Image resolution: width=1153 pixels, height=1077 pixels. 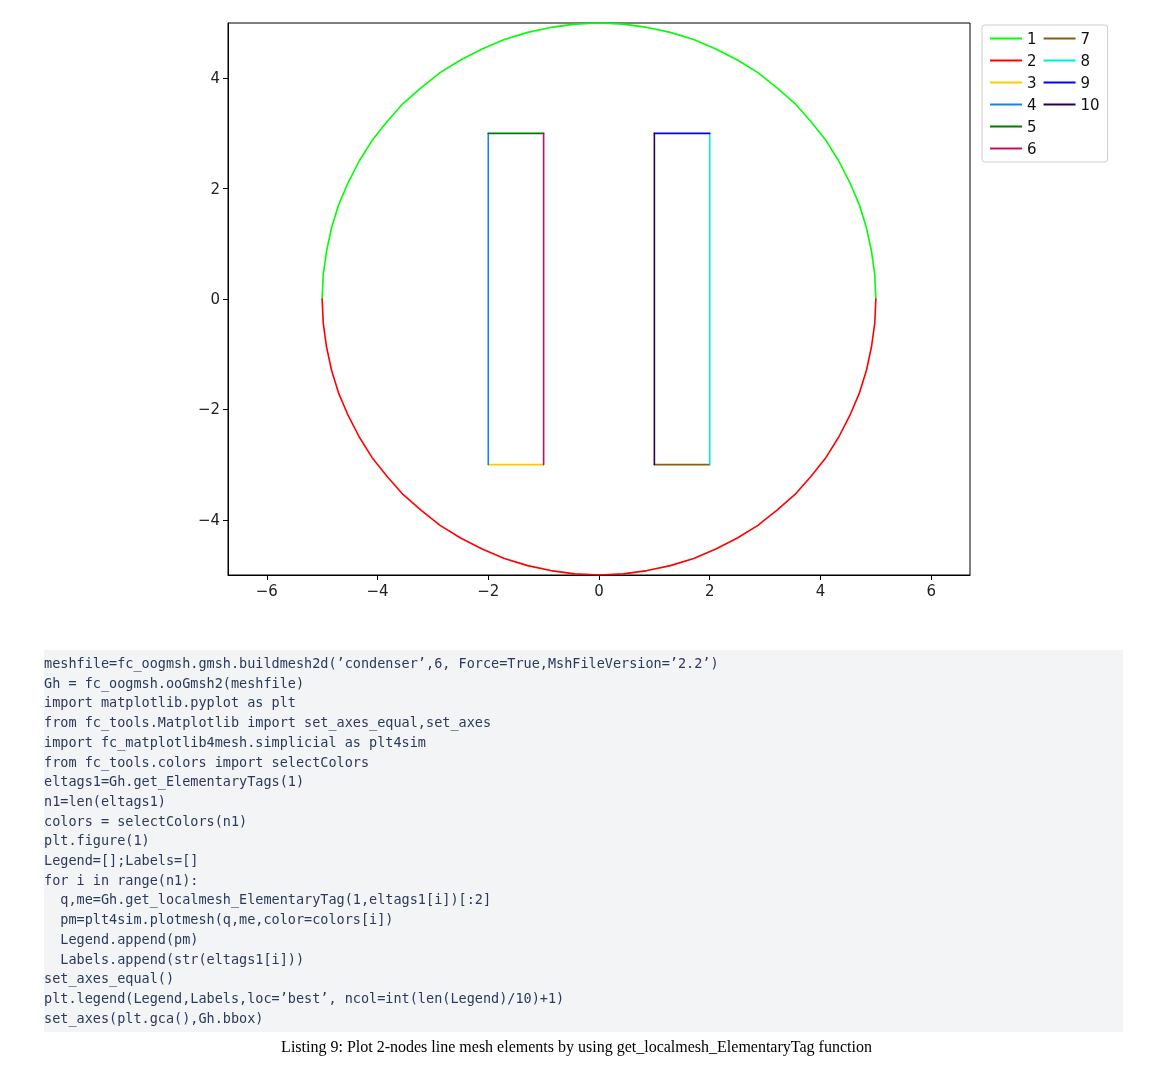 What do you see at coordinates (1032, 60) in the screenshot?
I see `legend-label: 2` at bounding box center [1032, 60].